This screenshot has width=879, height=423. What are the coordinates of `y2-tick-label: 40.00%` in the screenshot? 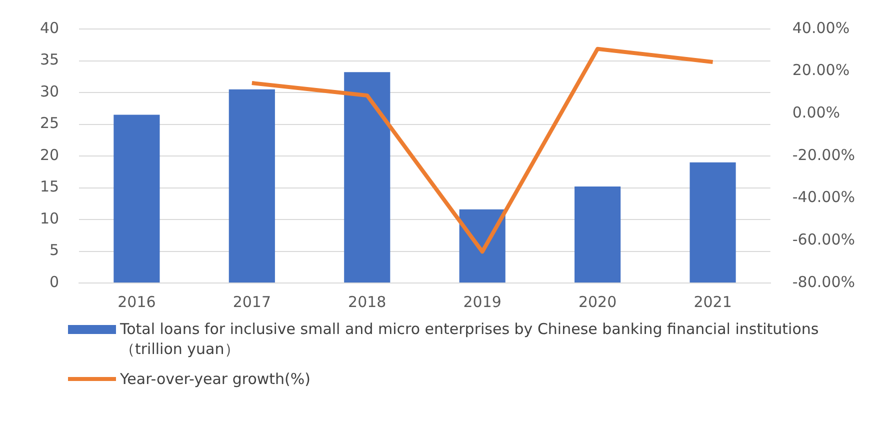 It's located at (821, 27).